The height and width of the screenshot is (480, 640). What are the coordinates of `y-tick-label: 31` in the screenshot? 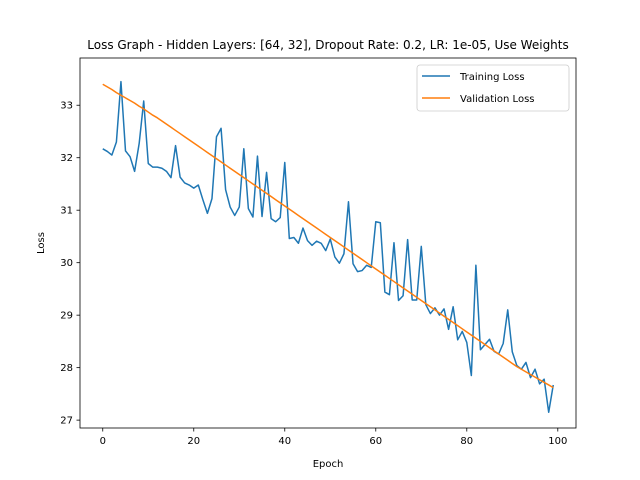 It's located at (66, 211).